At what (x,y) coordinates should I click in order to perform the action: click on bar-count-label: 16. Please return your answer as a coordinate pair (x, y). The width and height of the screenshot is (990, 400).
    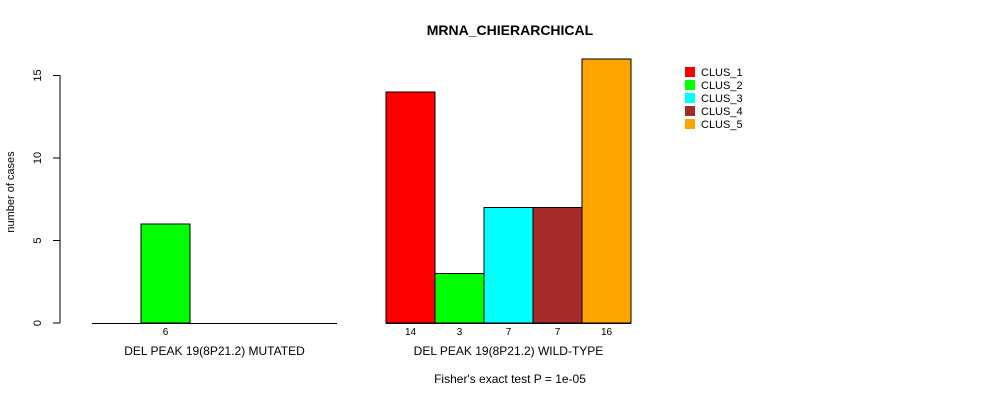
    Looking at the image, I should click on (607, 332).